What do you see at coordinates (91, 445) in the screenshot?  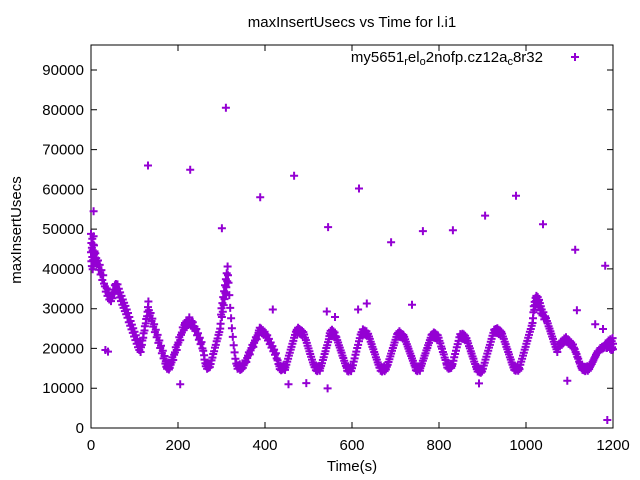 I see `x-tick-label: 0` at bounding box center [91, 445].